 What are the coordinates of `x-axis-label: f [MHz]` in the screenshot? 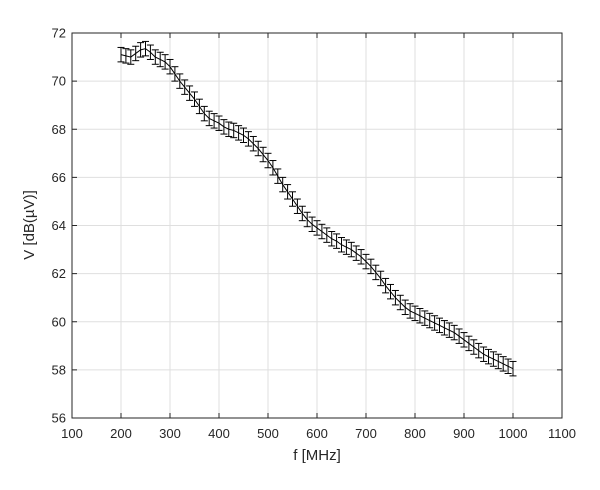 It's located at (317, 455).